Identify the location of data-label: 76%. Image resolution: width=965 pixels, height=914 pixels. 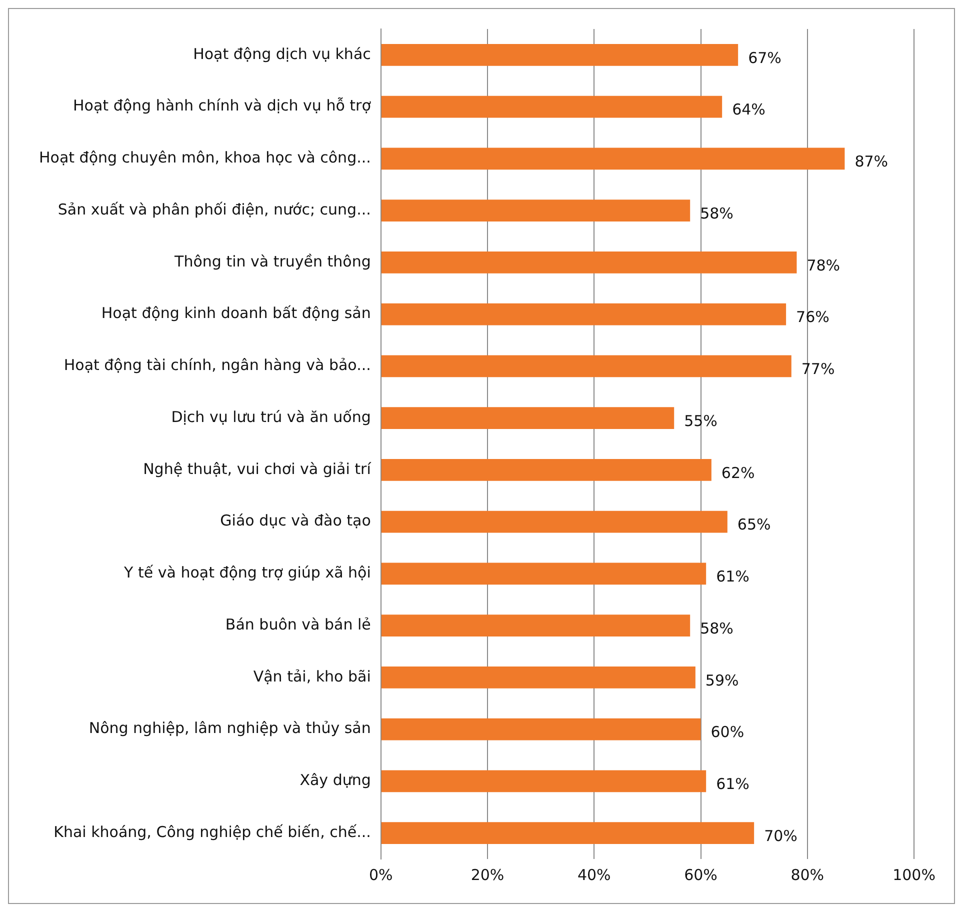
(813, 317).